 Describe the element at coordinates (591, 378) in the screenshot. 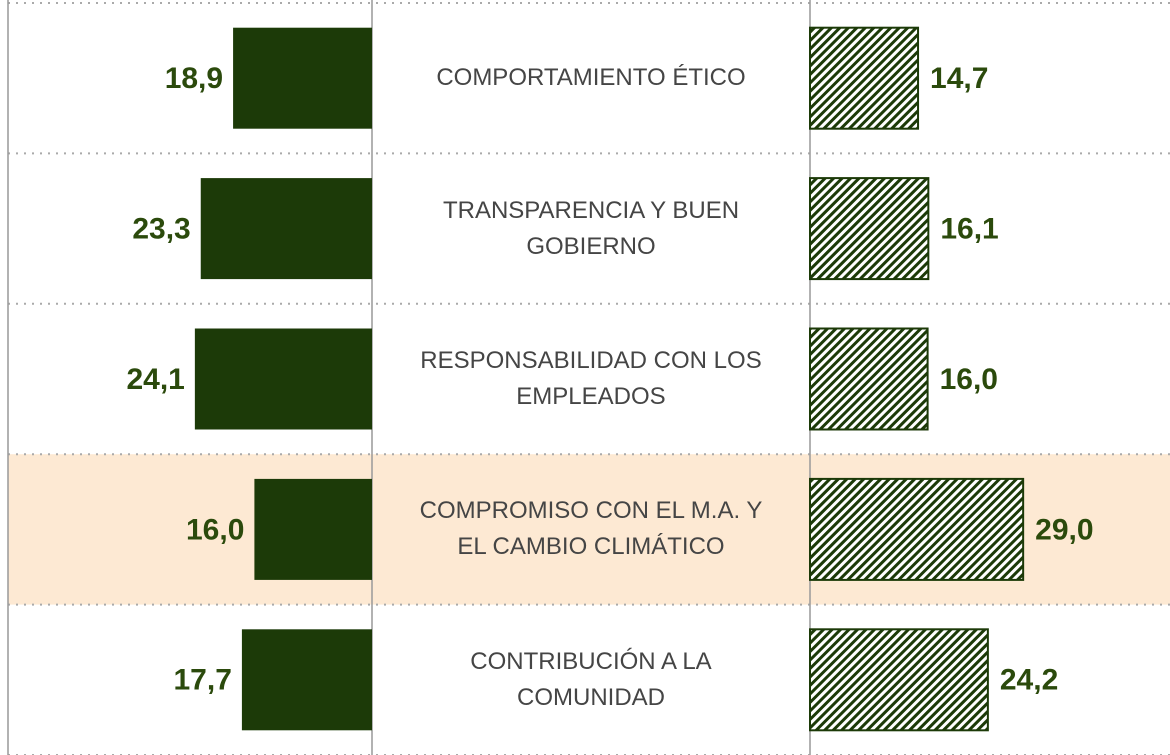

I see `category-label: RESPONSABILIDAD CON LOS EMPLEADOS` at that location.